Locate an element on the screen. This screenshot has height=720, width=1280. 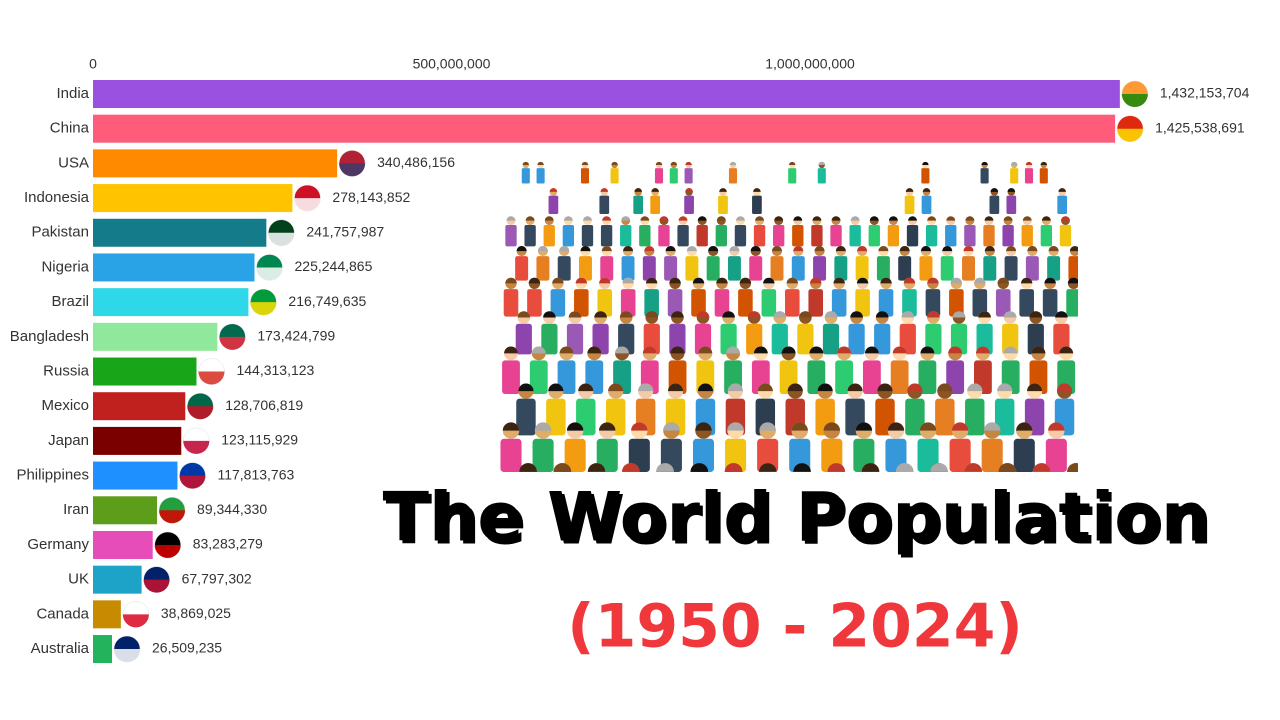
bar is located at coordinates (193, 198).